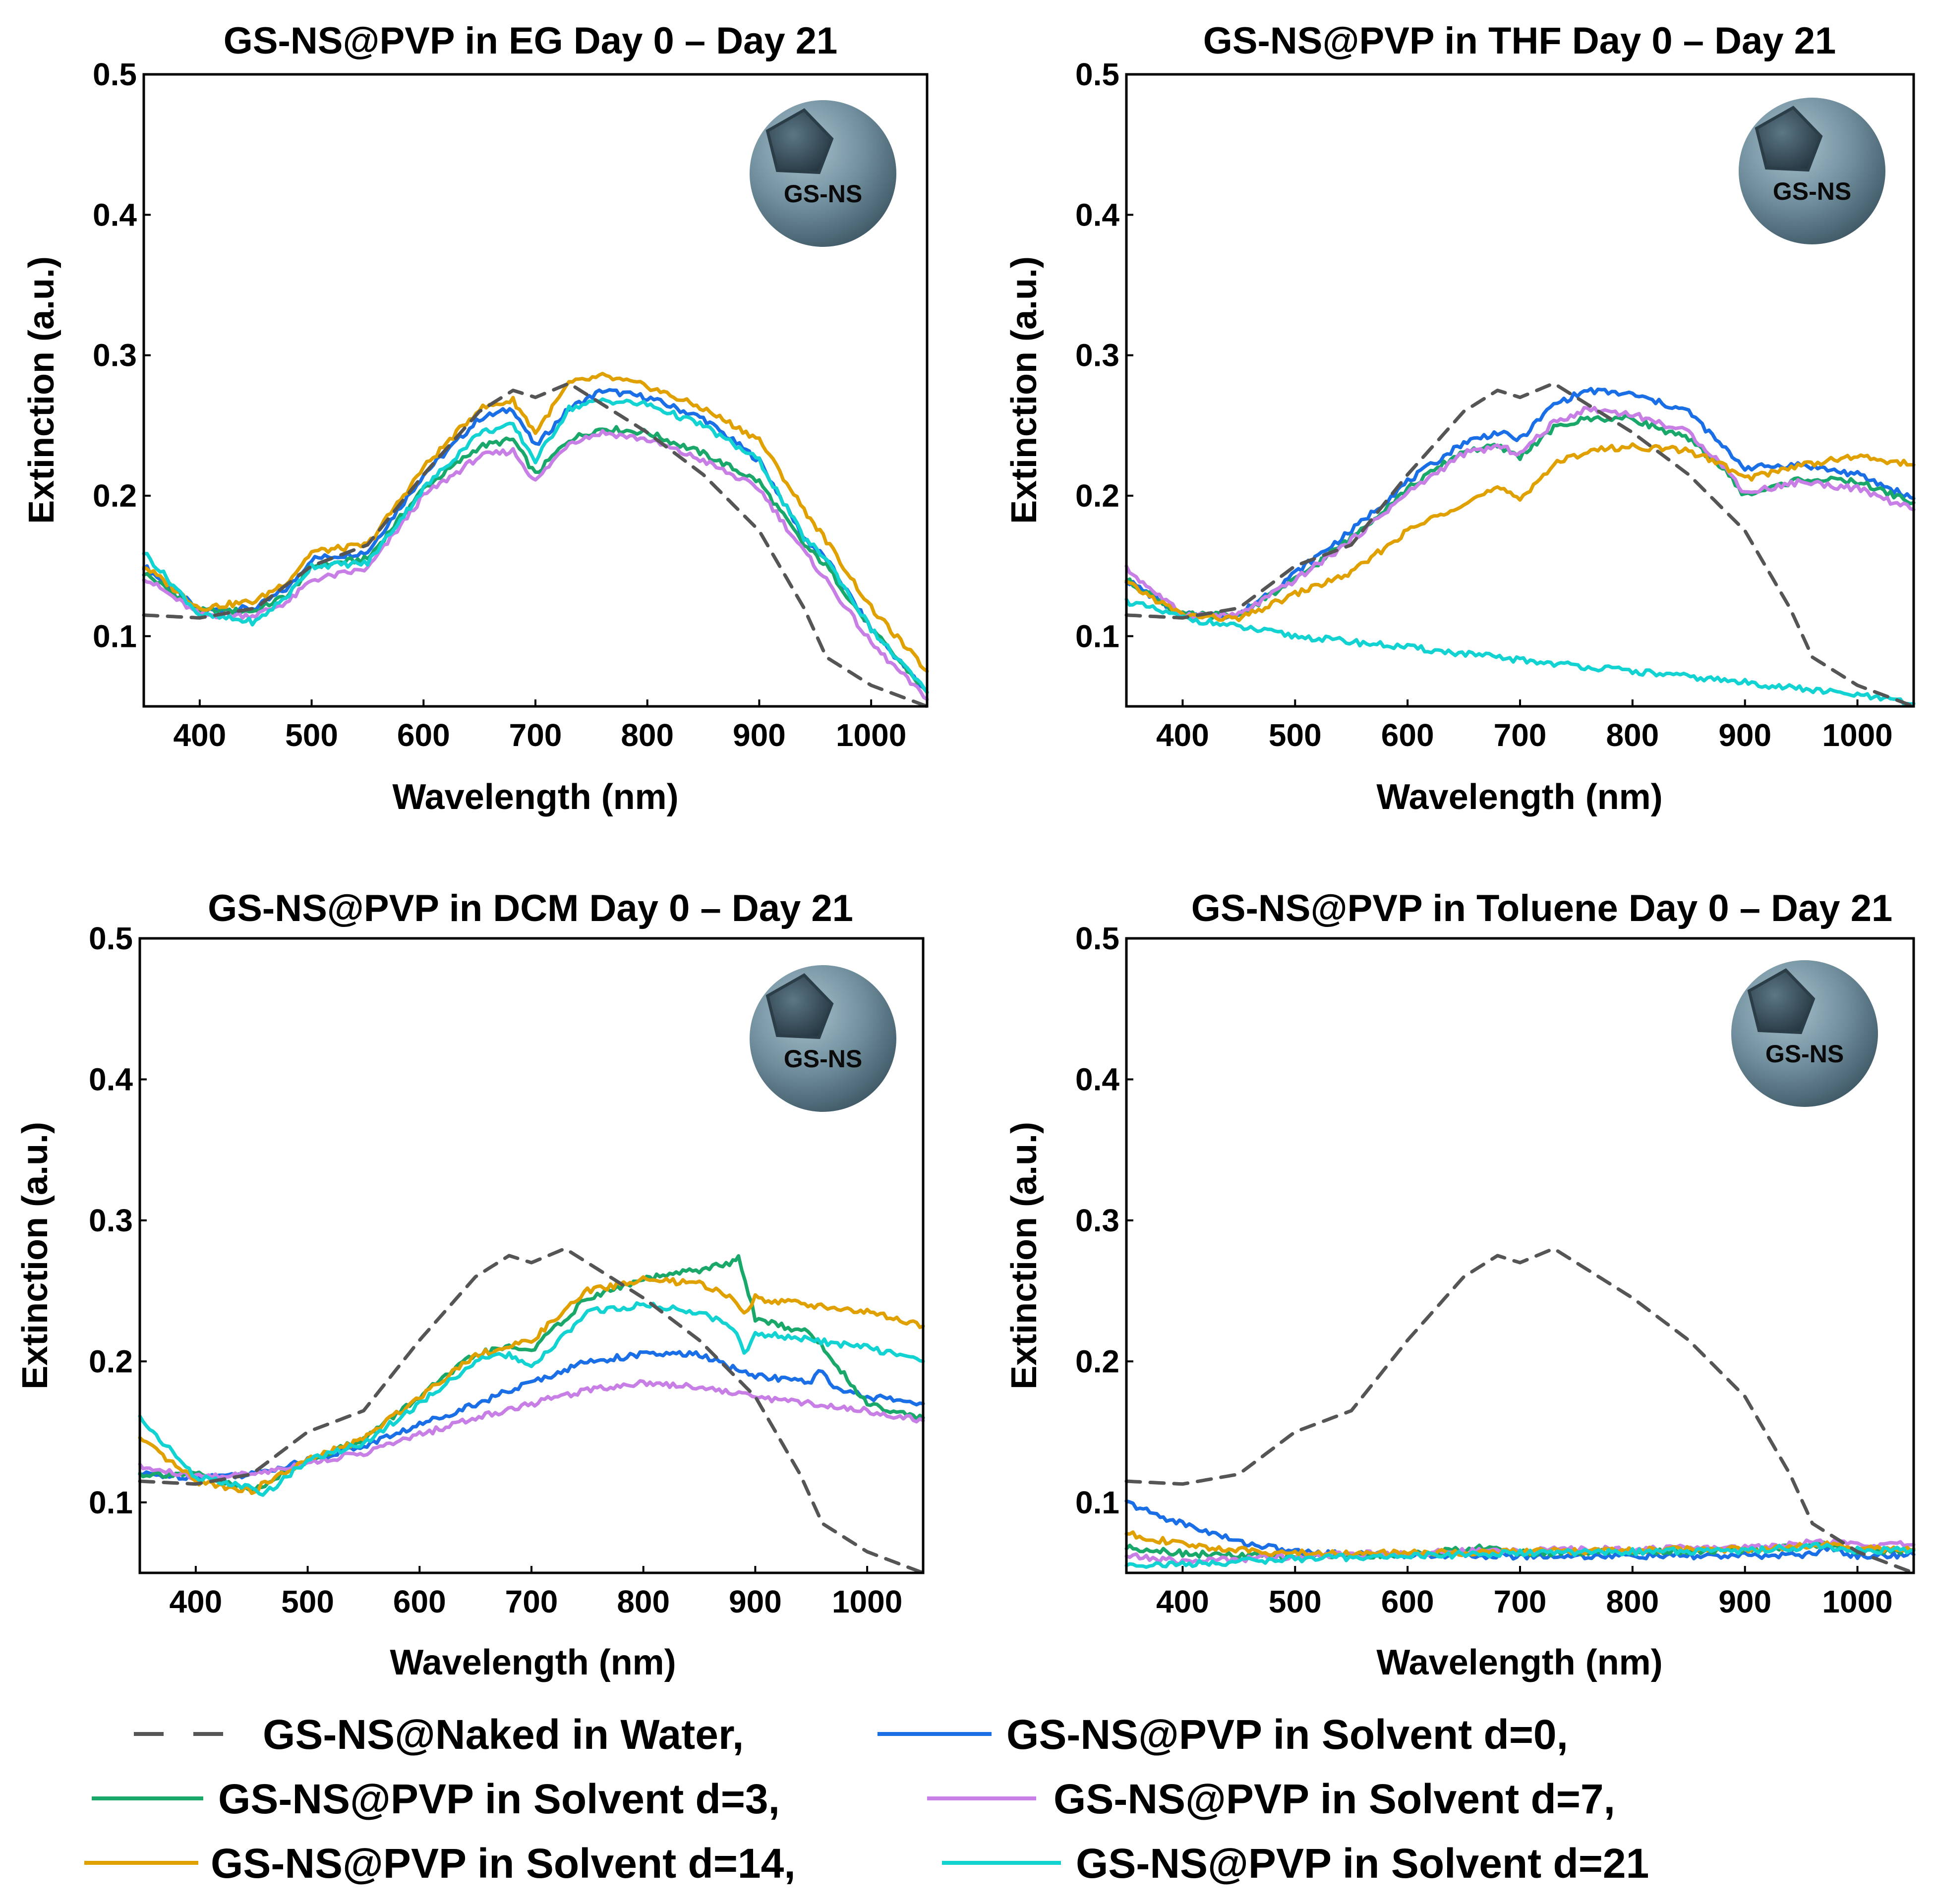 The width and height of the screenshot is (1934, 1904). I want to click on legend-item-d21: GS-NS@PVP in Solvent d=21, so click(1295, 1864).